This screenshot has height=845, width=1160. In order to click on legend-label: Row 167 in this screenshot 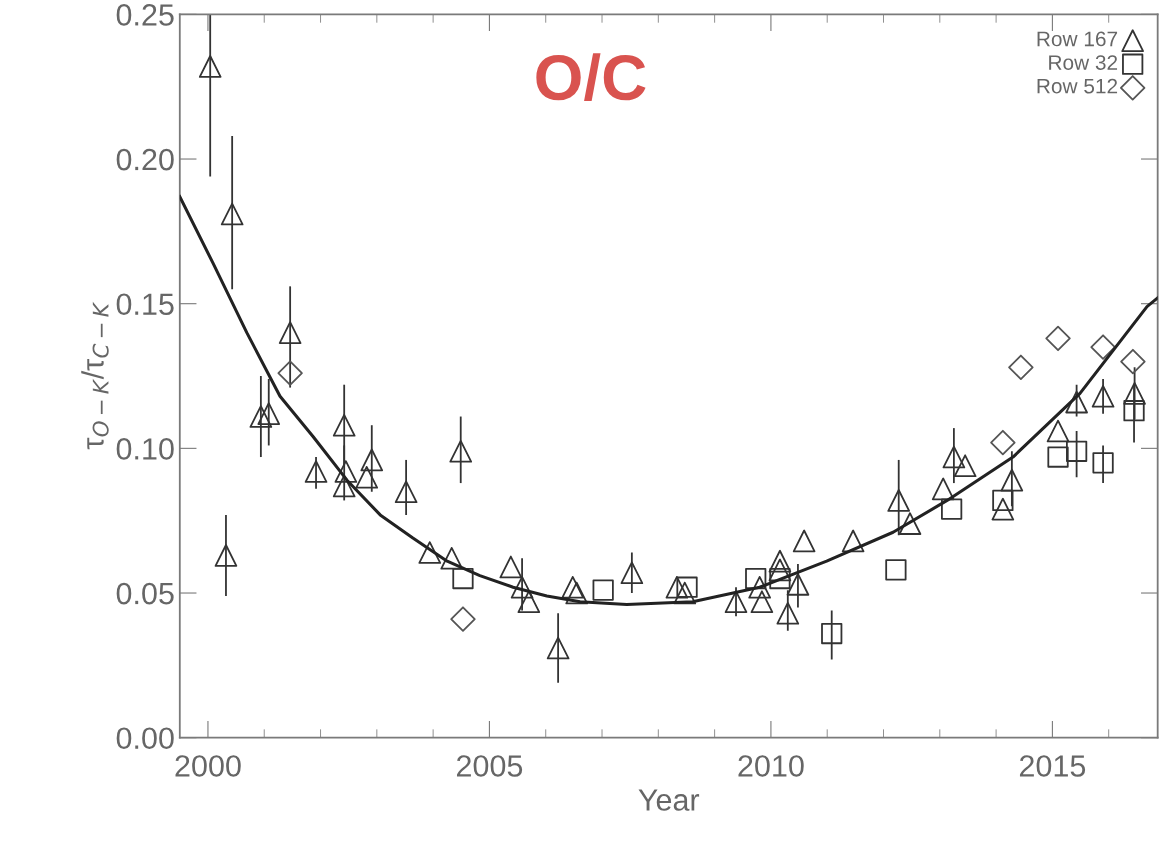, I will do `click(1077, 39)`.